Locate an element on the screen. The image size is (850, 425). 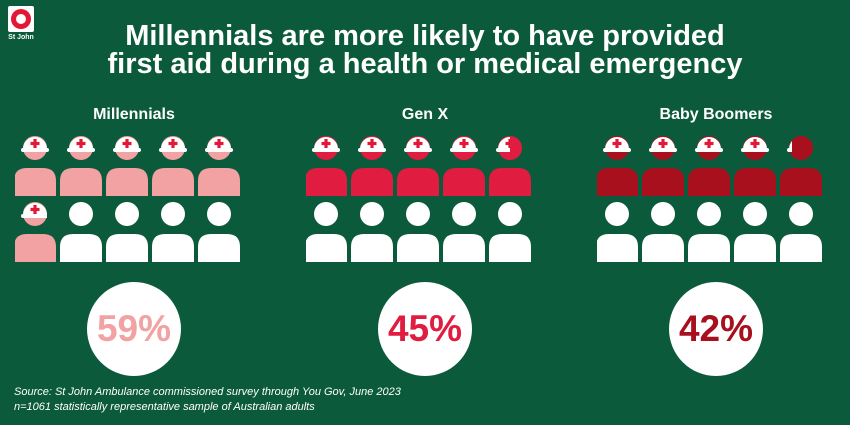
percent-badge-gen-x: 45% is located at coordinates (425, 329).